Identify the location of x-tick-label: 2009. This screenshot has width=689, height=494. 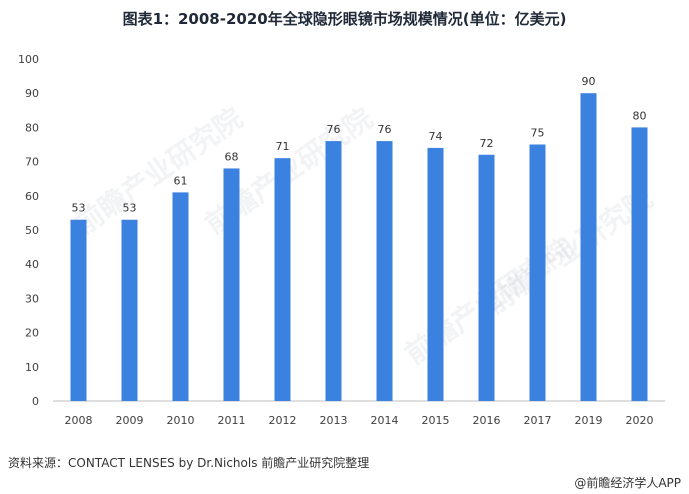
(130, 420).